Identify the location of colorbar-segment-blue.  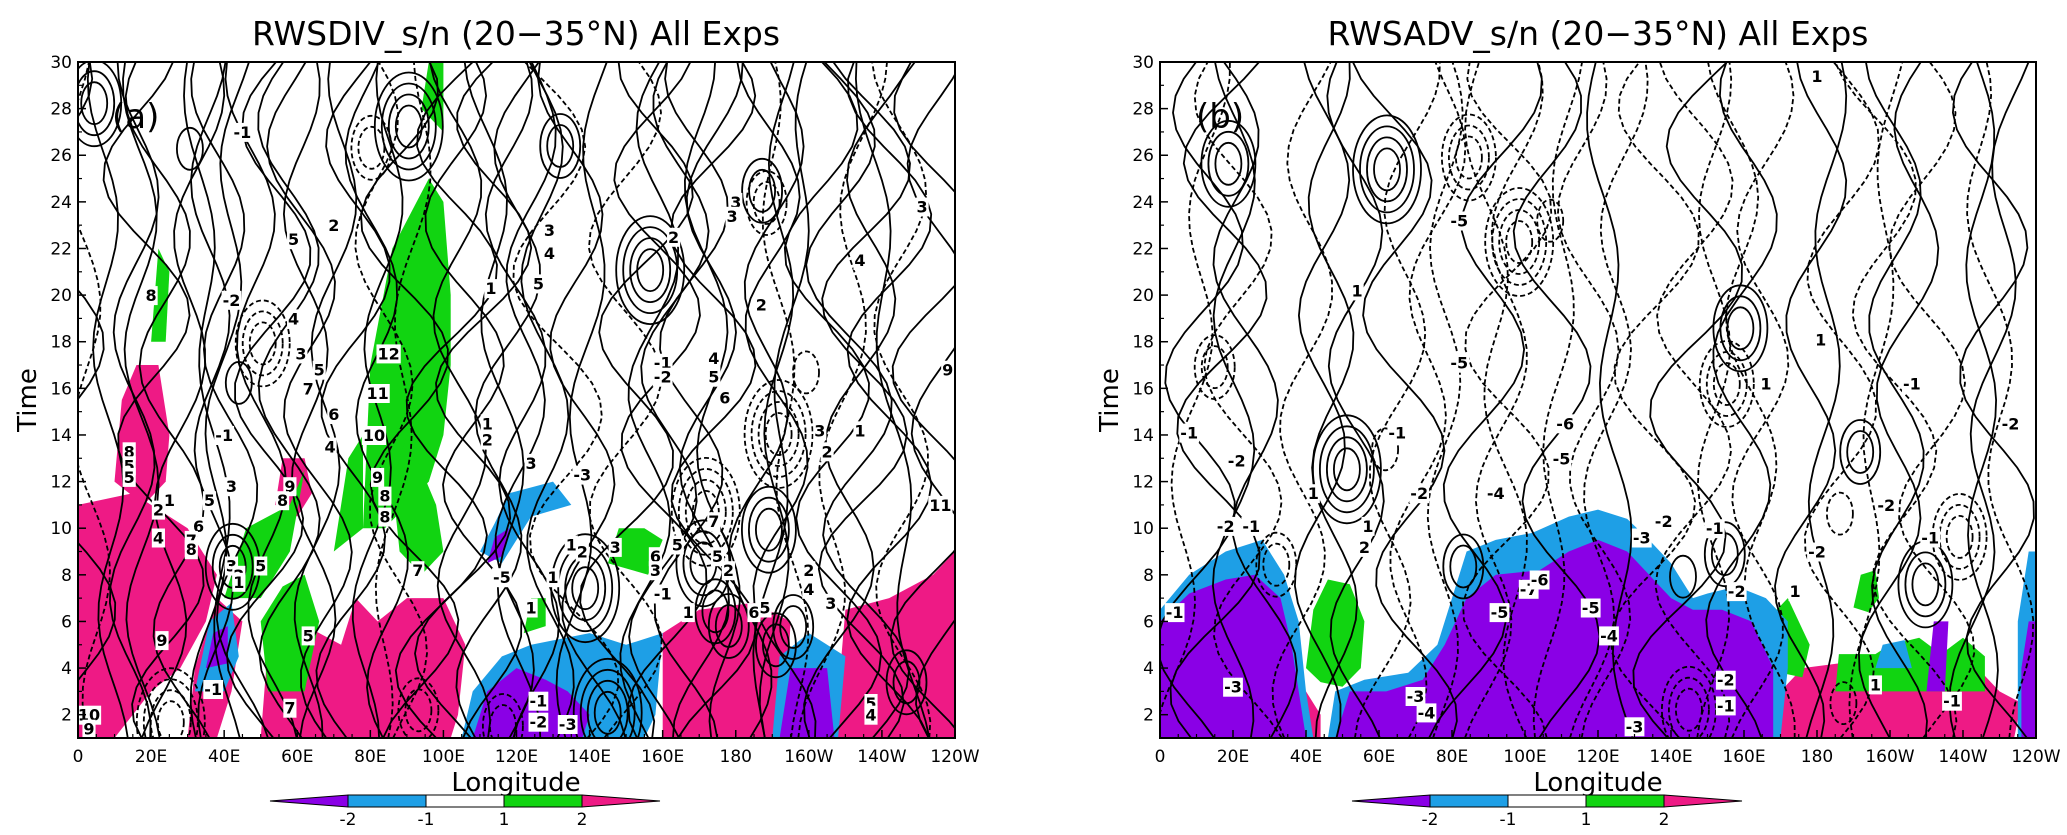
(1469, 801).